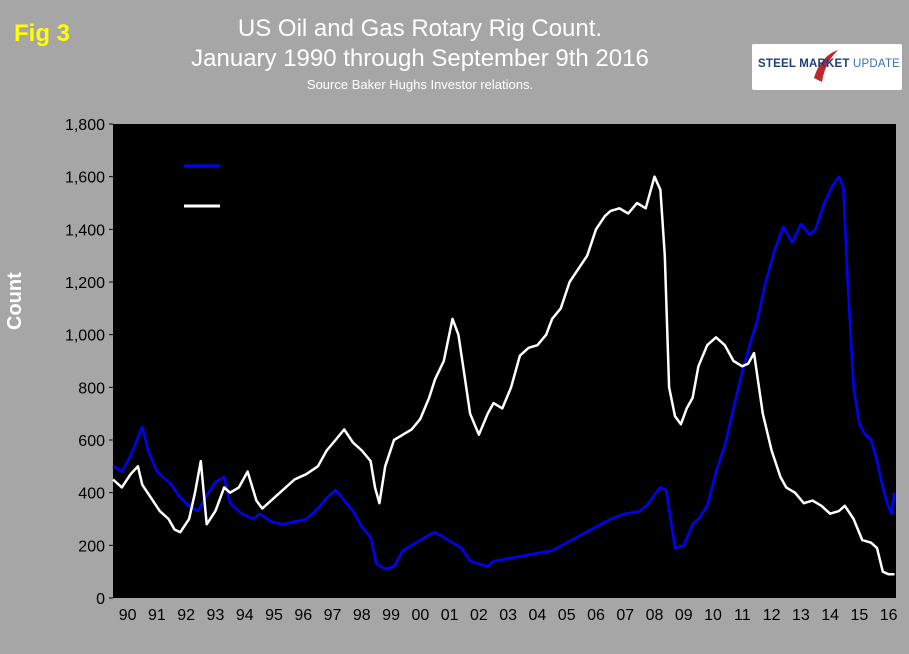 The width and height of the screenshot is (909, 654). What do you see at coordinates (91, 494) in the screenshot?
I see `y-tick-label: 400` at bounding box center [91, 494].